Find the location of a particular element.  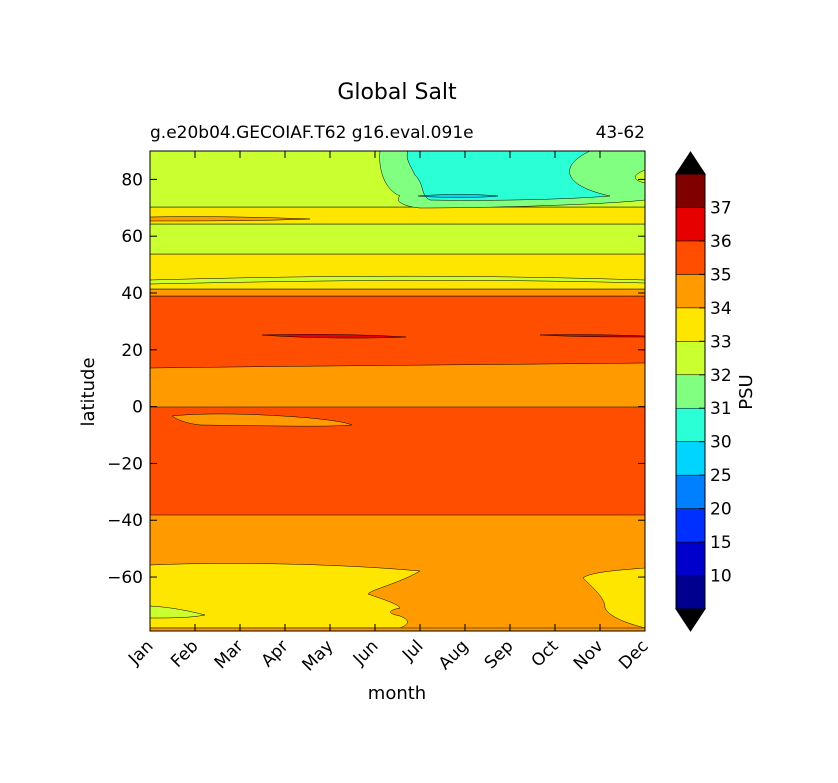

x-tick-label: Jun is located at coordinates (366, 653).